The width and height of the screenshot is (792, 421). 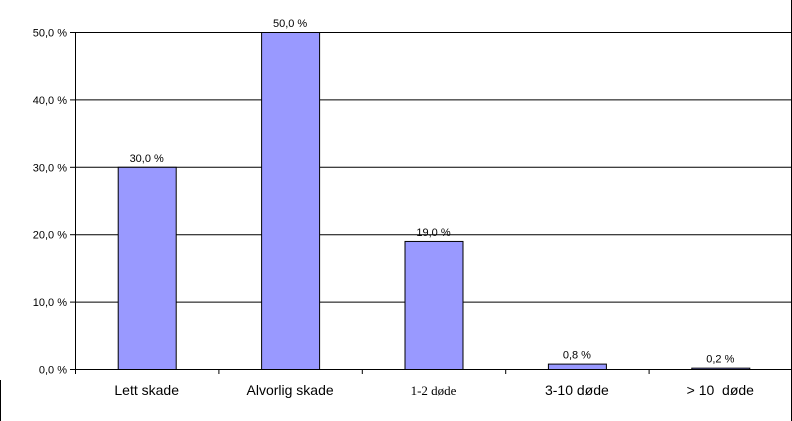 I want to click on data-label: 19,0 %, so click(x=433, y=233).